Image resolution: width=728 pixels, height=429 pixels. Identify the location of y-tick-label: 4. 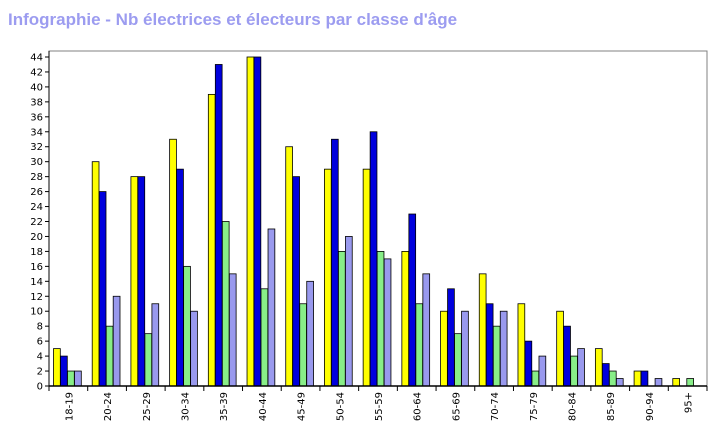
(40, 357).